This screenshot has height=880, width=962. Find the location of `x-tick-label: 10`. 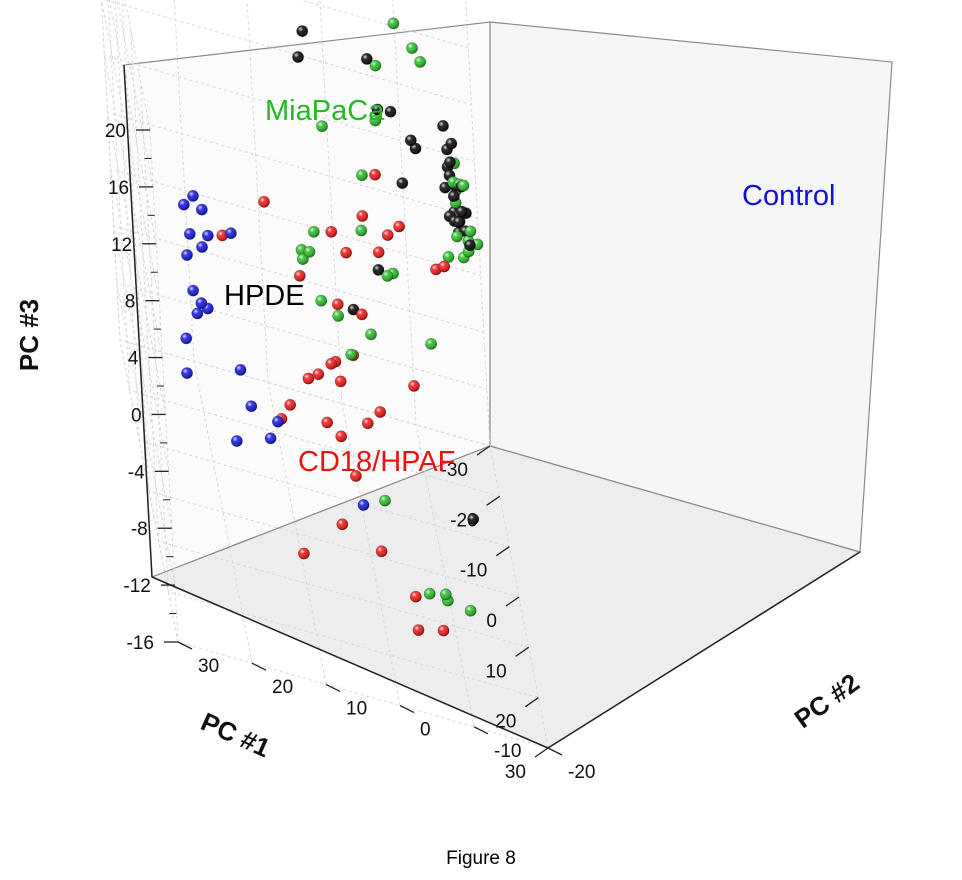

x-tick-label: 10 is located at coordinates (496, 671).